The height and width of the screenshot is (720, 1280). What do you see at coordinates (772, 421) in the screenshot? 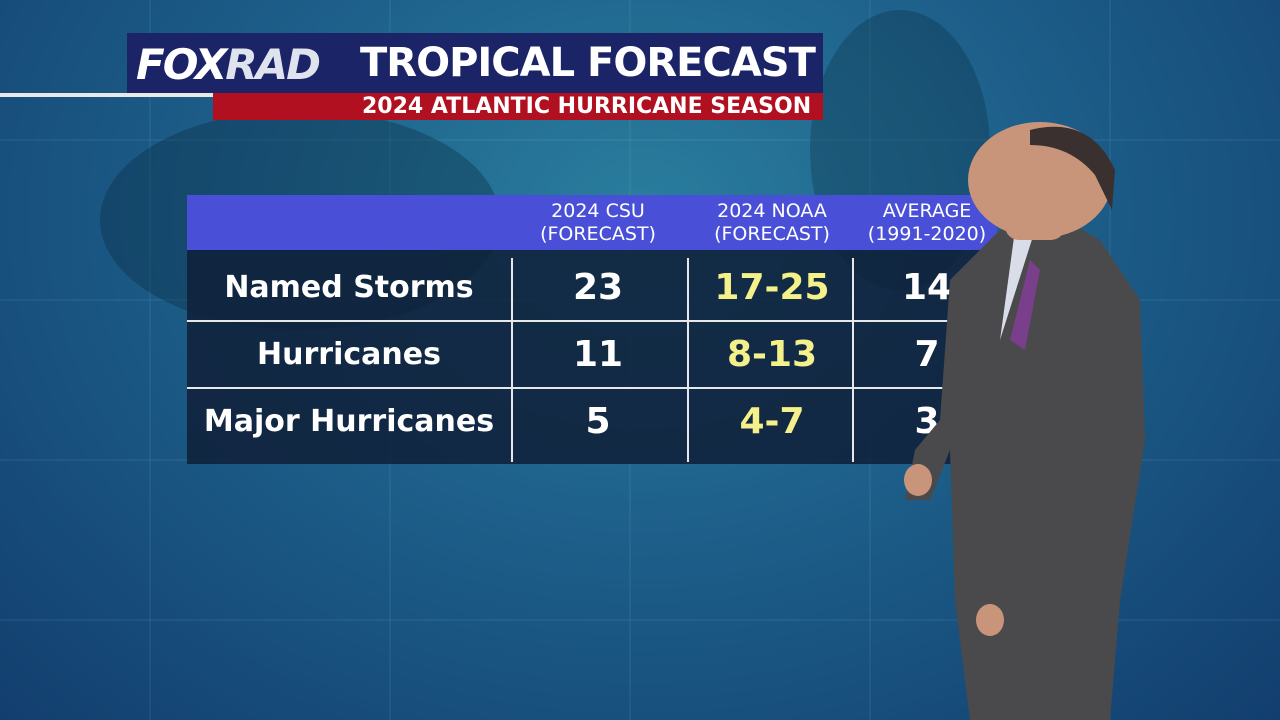
I see `cell: 4-7` at bounding box center [772, 421].